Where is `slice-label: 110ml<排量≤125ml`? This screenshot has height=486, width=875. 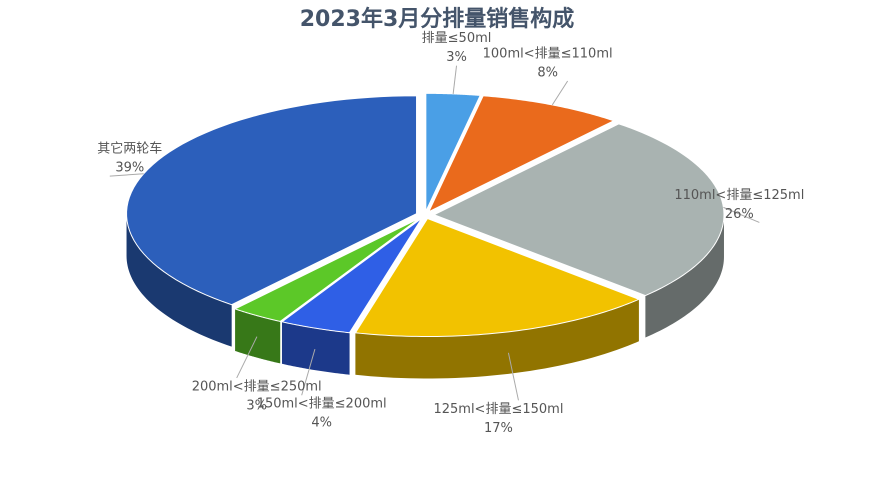 slice-label: 110ml<排量≤125ml is located at coordinates (739, 195).